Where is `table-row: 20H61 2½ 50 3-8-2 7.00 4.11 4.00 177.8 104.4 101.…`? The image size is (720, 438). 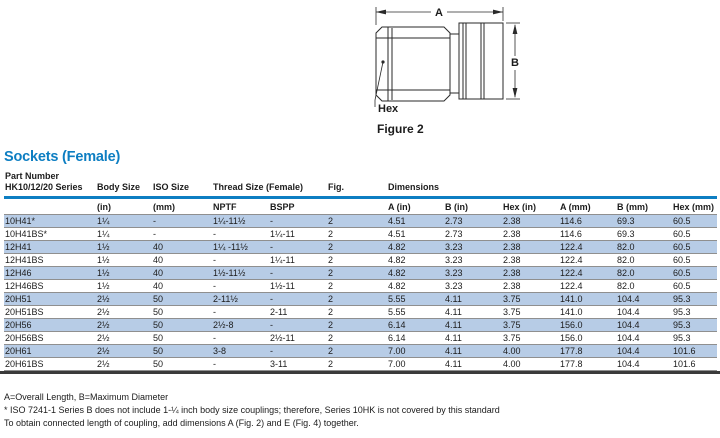
table-row: 20H61 2½ 50 3-8-2 7.00 4.11 4.00 177.8 104.4 101.… is located at coordinates (361, 351).